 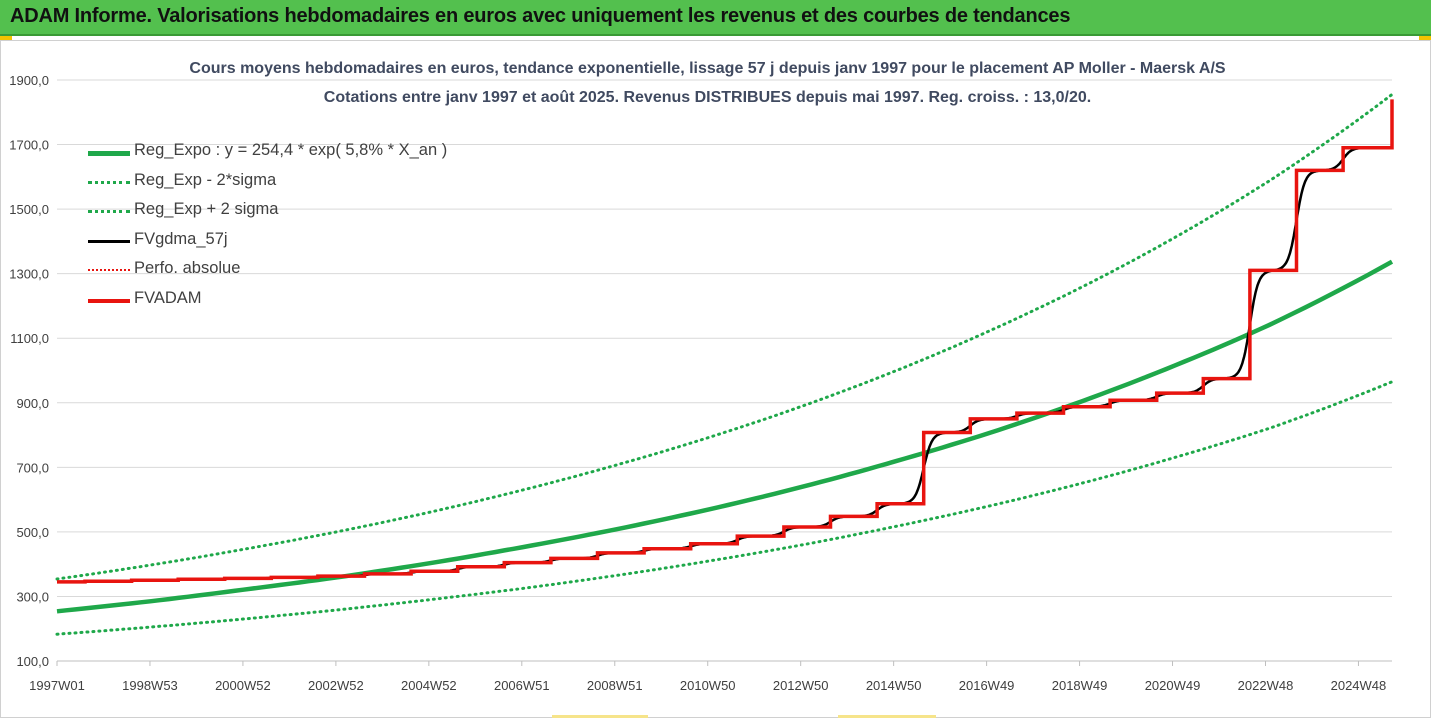 What do you see at coordinates (206, 209) in the screenshot?
I see `legend-label: Reg_Exp + 2 sigma` at bounding box center [206, 209].